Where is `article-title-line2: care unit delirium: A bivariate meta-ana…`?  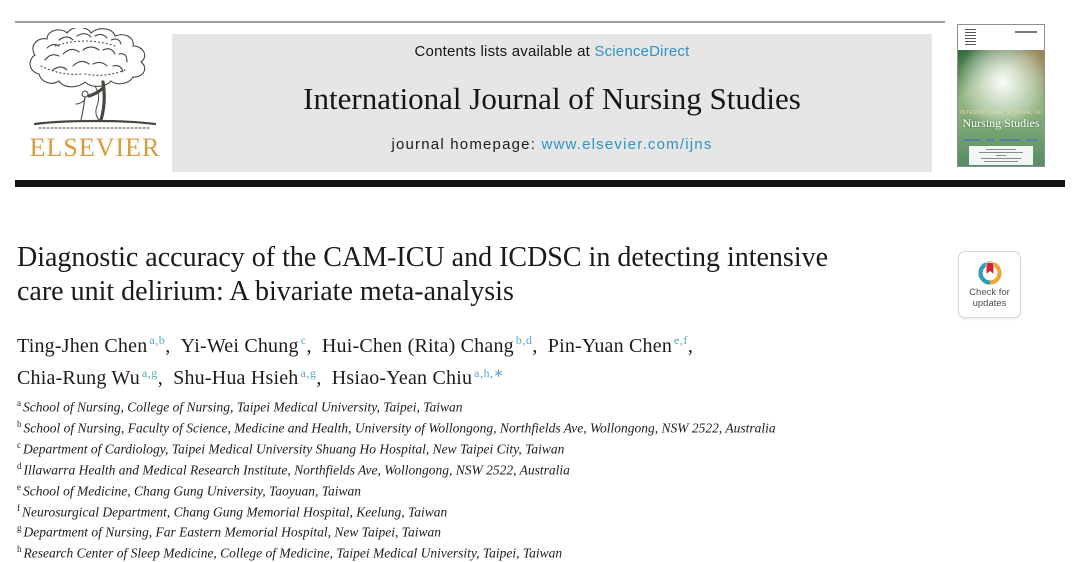
article-title-line2: care unit delirium: A bivariate meta-ana… is located at coordinates (265, 291).